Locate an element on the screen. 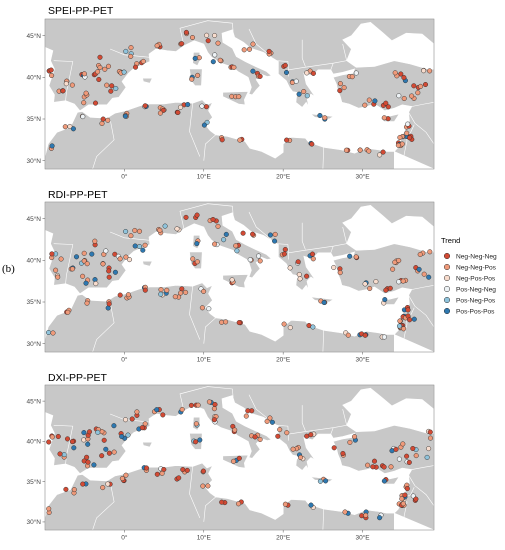 Image resolution: width=505 pixels, height=550 pixels. lat-tick-label: 40°N is located at coordinates (33, 442).